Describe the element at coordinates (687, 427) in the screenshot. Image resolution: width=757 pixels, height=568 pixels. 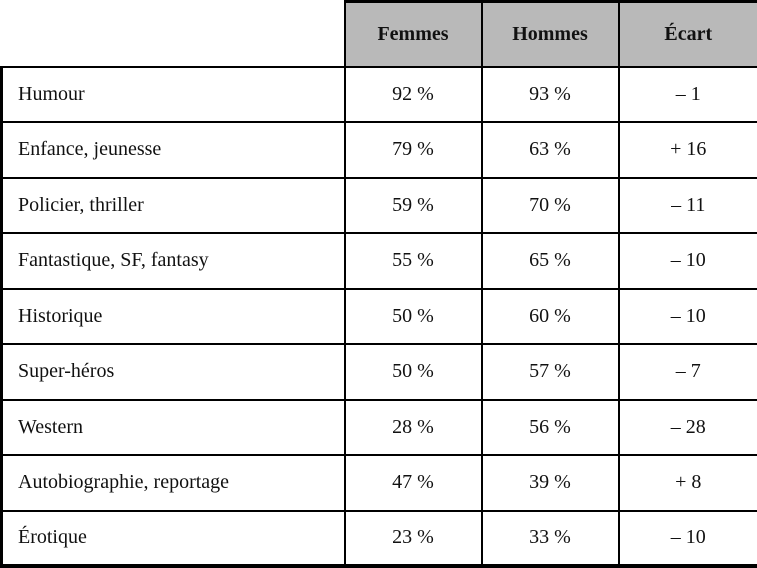
I see `ecart-value: – 28` at that location.